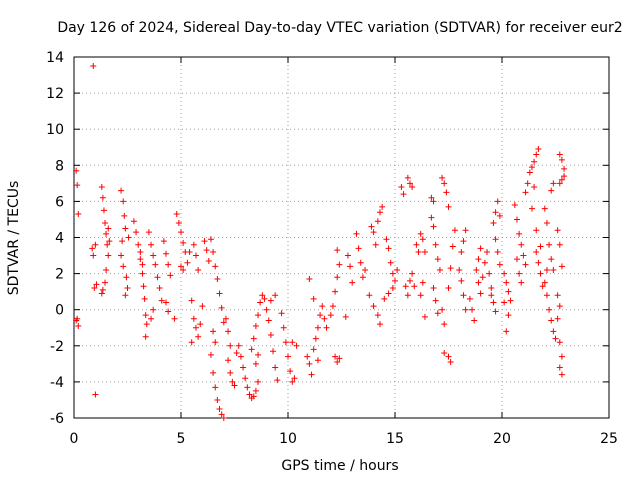 This screenshot has width=640, height=480. Describe the element at coordinates (59, 166) in the screenshot. I see `y-tick-label: 8` at that location.